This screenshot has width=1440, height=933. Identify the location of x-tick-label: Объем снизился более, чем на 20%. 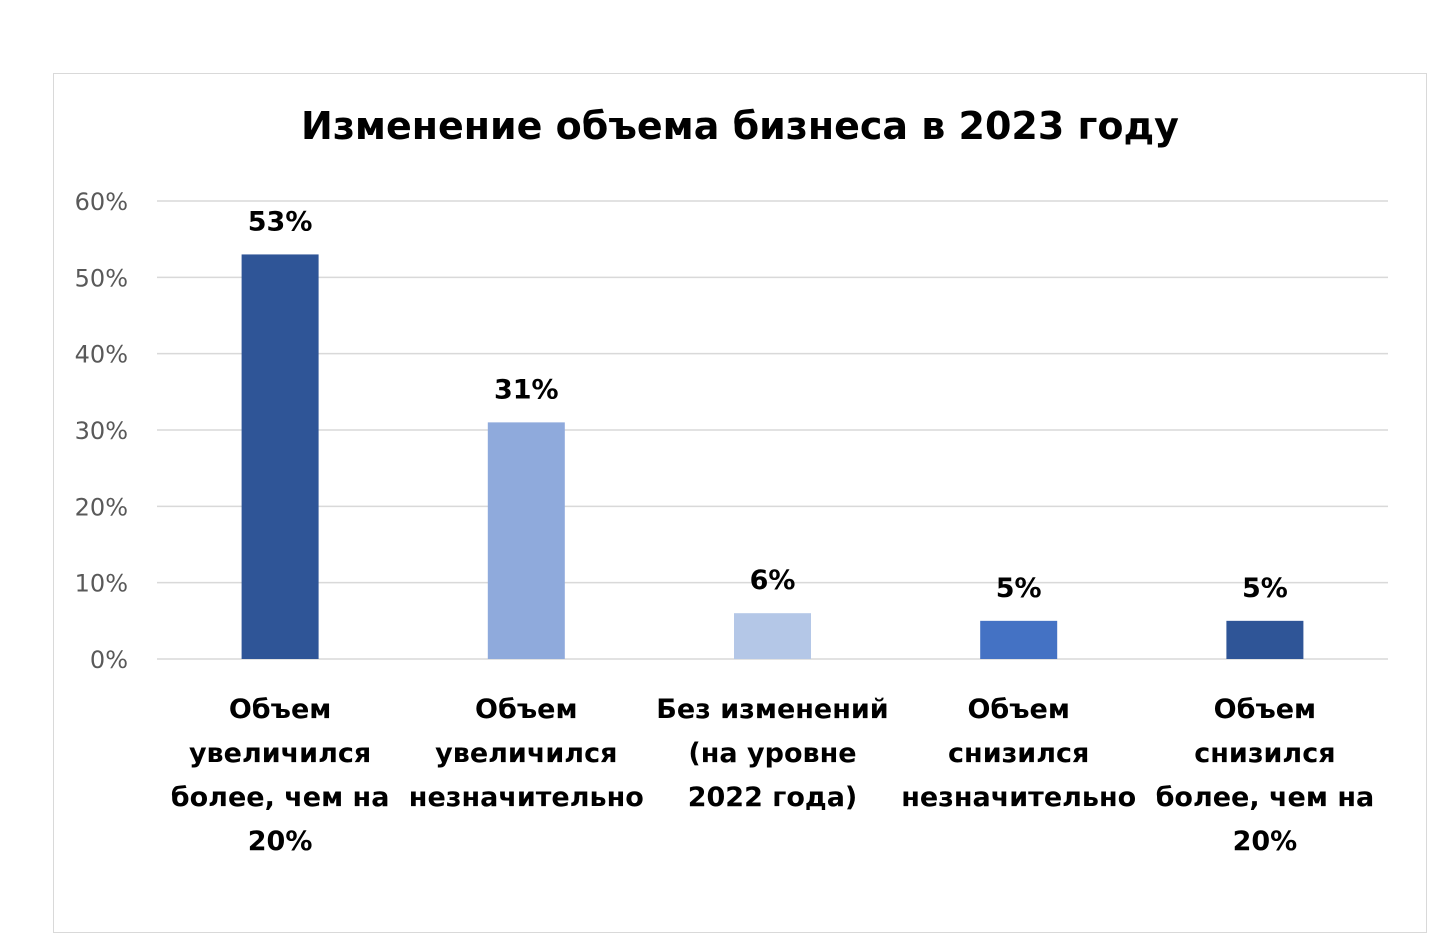
(1265, 775).